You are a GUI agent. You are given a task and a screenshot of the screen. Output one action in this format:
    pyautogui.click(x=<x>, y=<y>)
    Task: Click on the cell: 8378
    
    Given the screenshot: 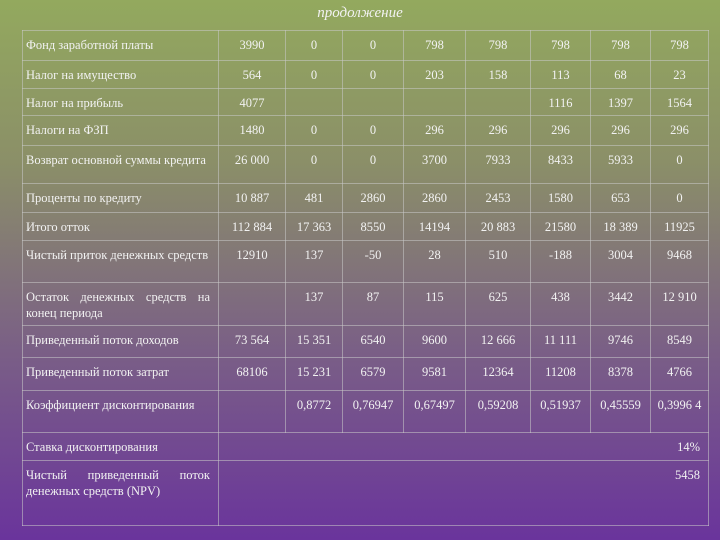 What is the action you would take?
    pyautogui.click(x=620, y=374)
    